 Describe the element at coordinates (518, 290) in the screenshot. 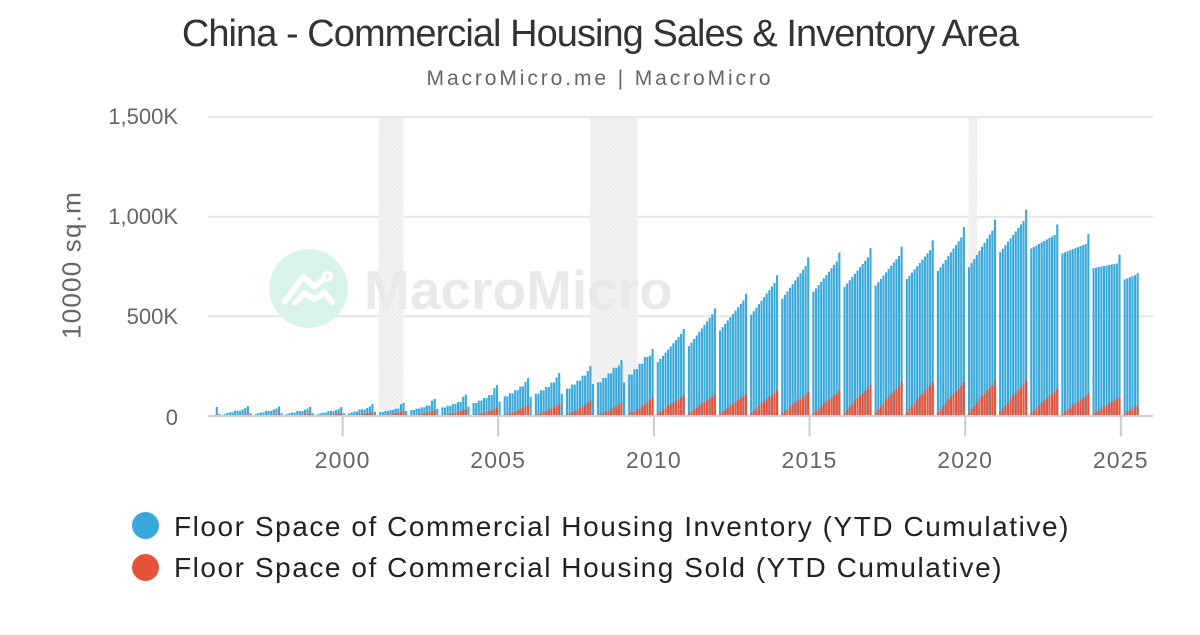

I see `svg-text: MacroMicro` at that location.